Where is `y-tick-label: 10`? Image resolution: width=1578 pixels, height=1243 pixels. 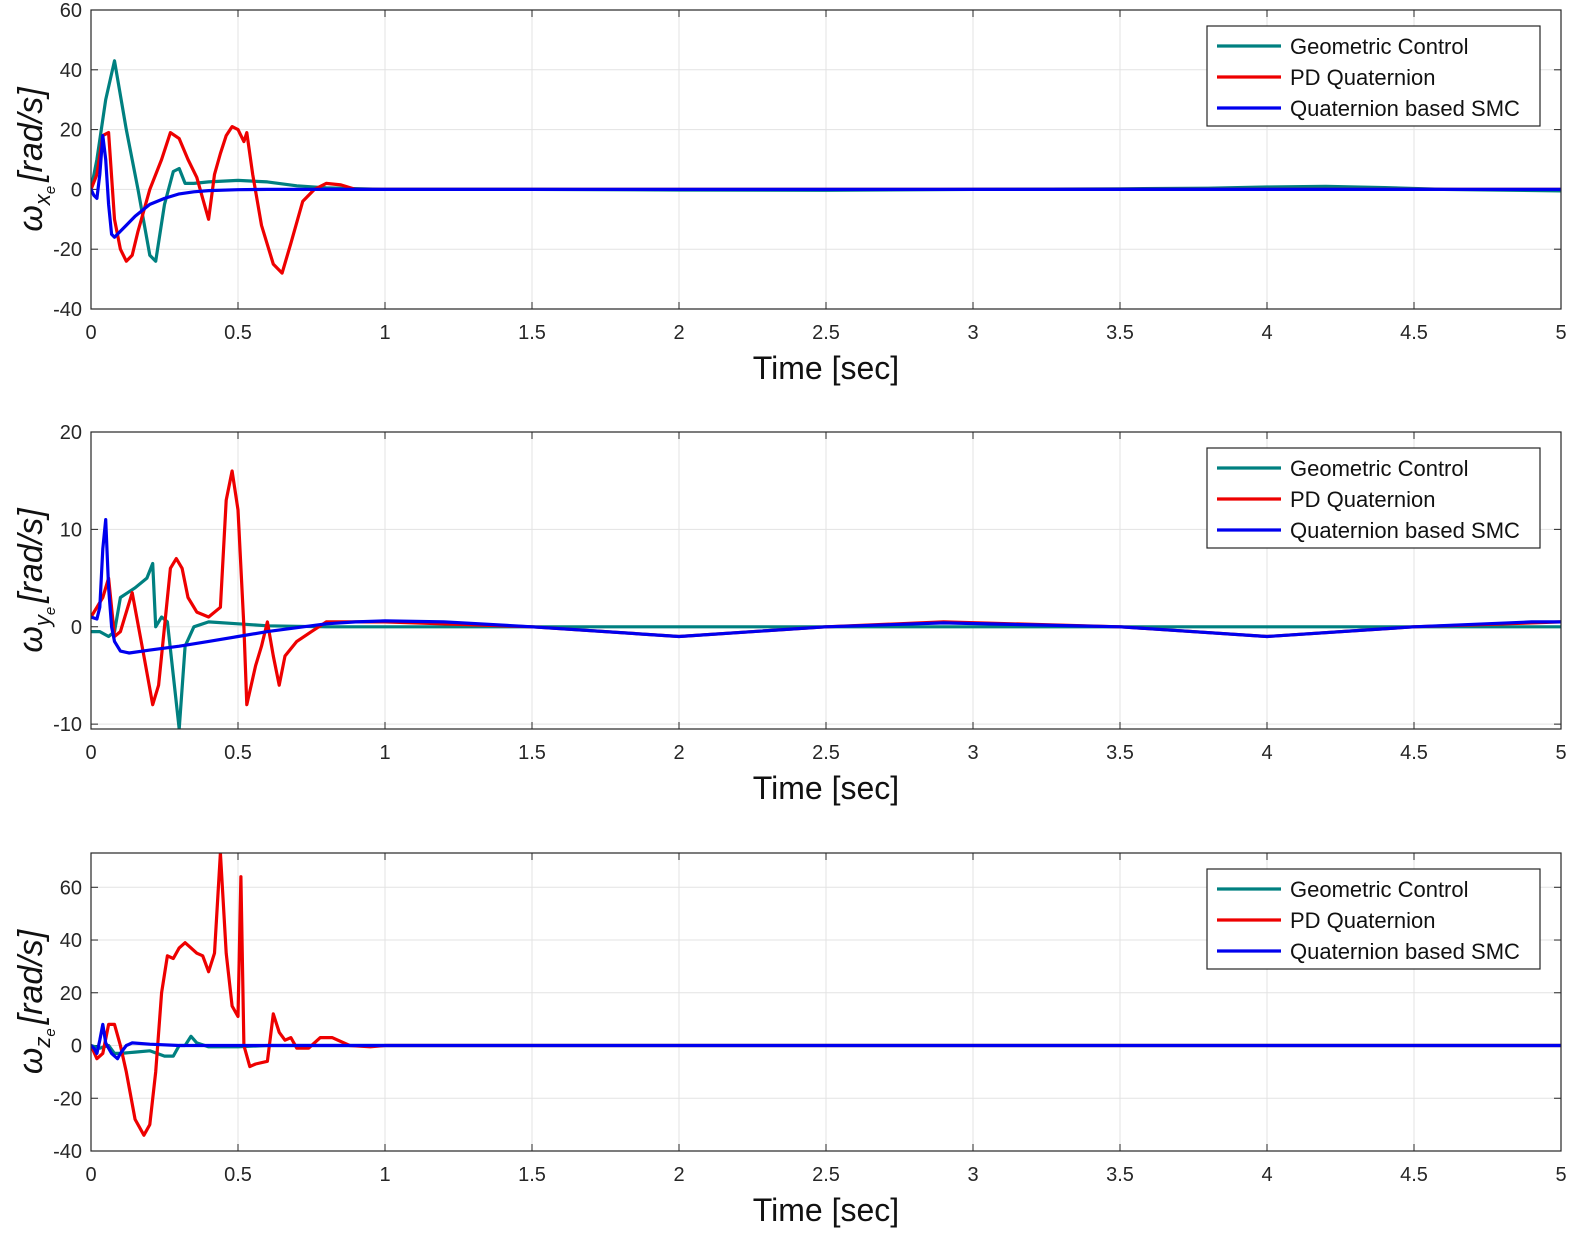
y-tick-label: 10 is located at coordinates (71, 530).